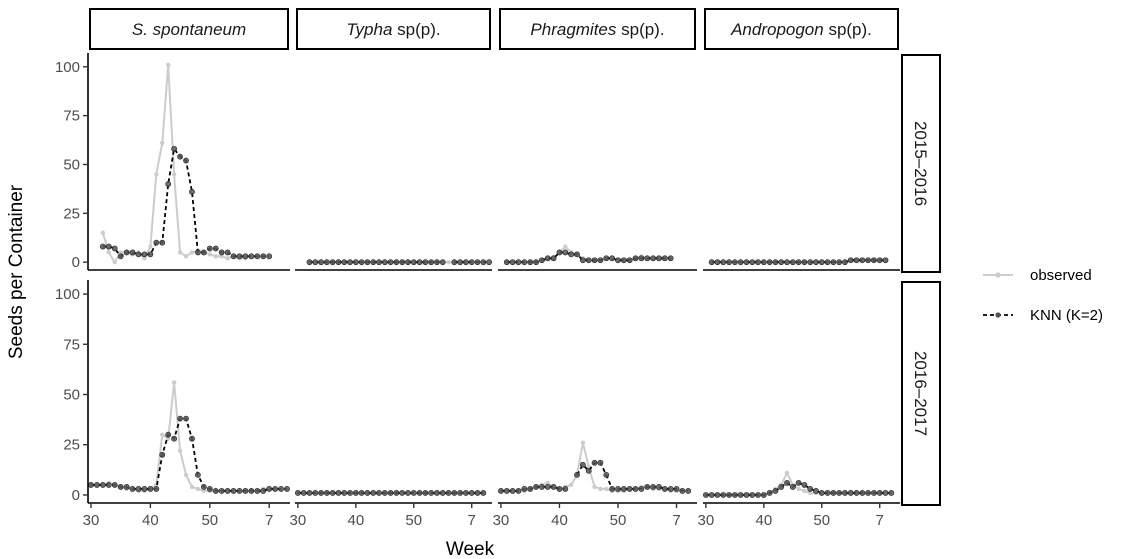 The image size is (1144, 559). I want to click on strip-label: Andropogon sp(p)., so click(801, 29).